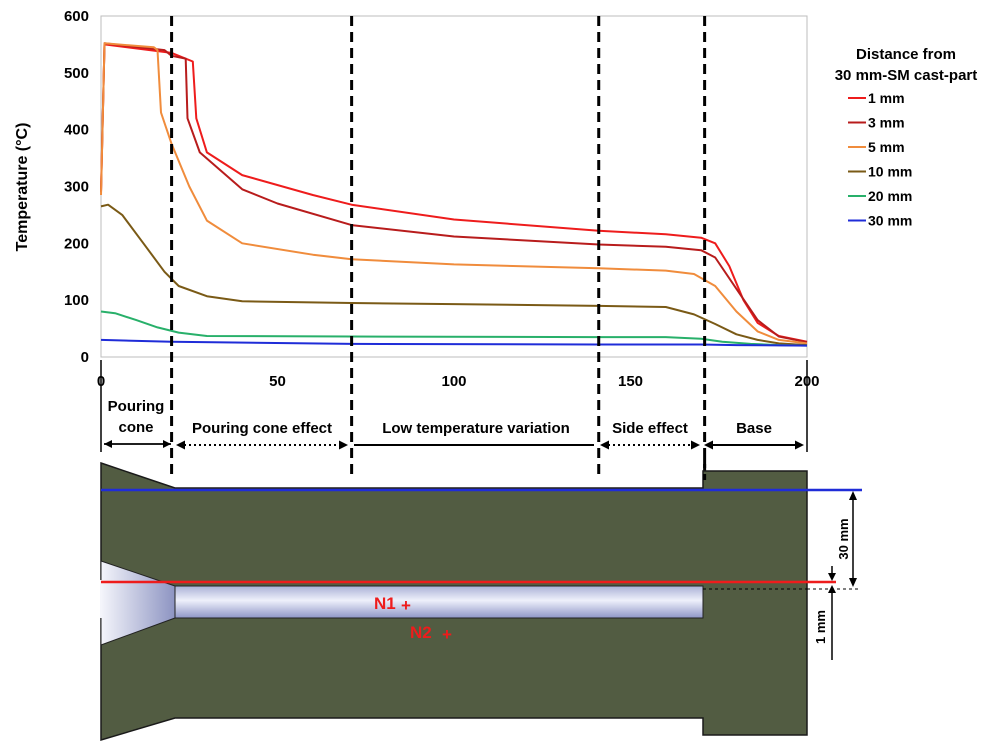  What do you see at coordinates (22, 187) in the screenshot?
I see `y-axis-label: Temperature (°C)` at bounding box center [22, 187].